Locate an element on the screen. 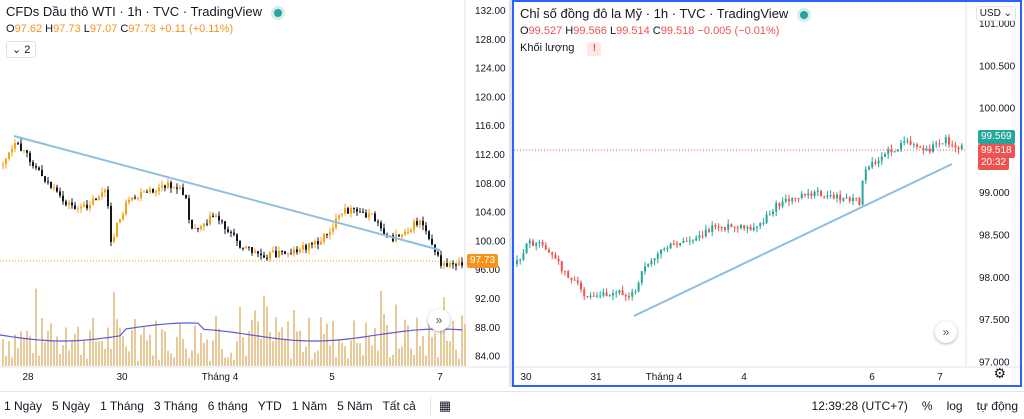  warning-icon: ! is located at coordinates (594, 49).